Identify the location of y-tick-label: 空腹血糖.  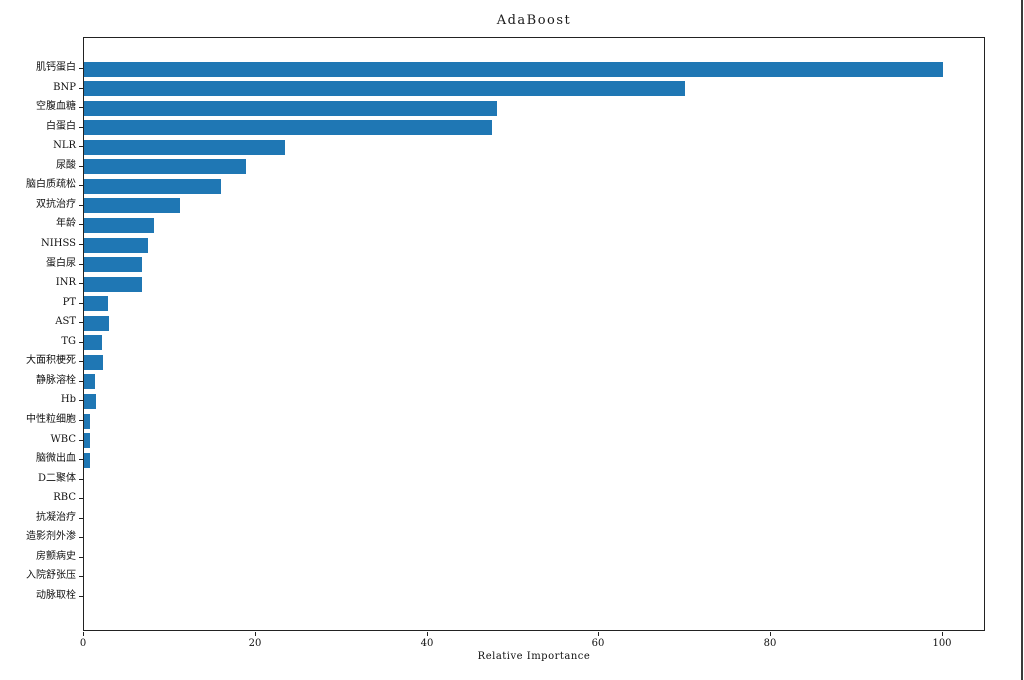
(56, 106).